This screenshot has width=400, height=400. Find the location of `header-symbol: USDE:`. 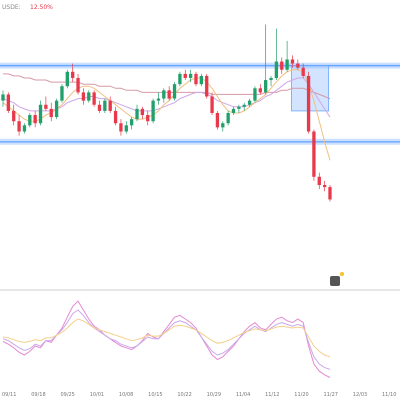

header-symbol: USDE: is located at coordinates (11, 7).